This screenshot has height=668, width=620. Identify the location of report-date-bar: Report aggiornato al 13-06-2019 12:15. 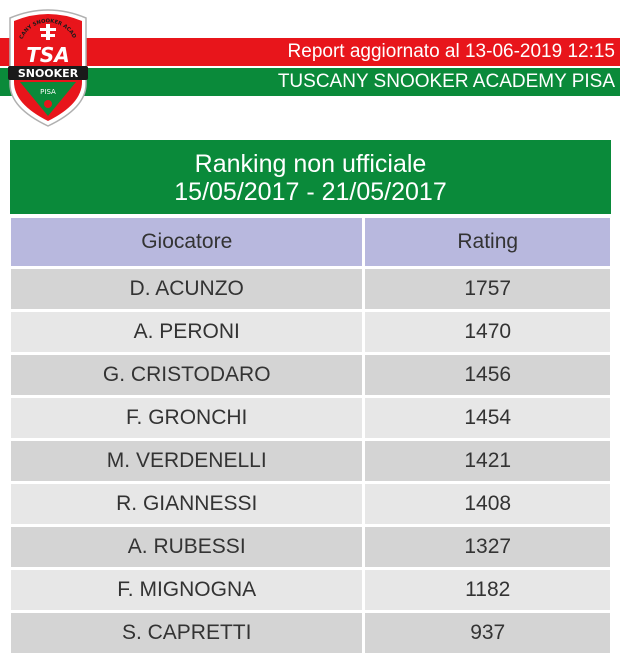
(310, 52).